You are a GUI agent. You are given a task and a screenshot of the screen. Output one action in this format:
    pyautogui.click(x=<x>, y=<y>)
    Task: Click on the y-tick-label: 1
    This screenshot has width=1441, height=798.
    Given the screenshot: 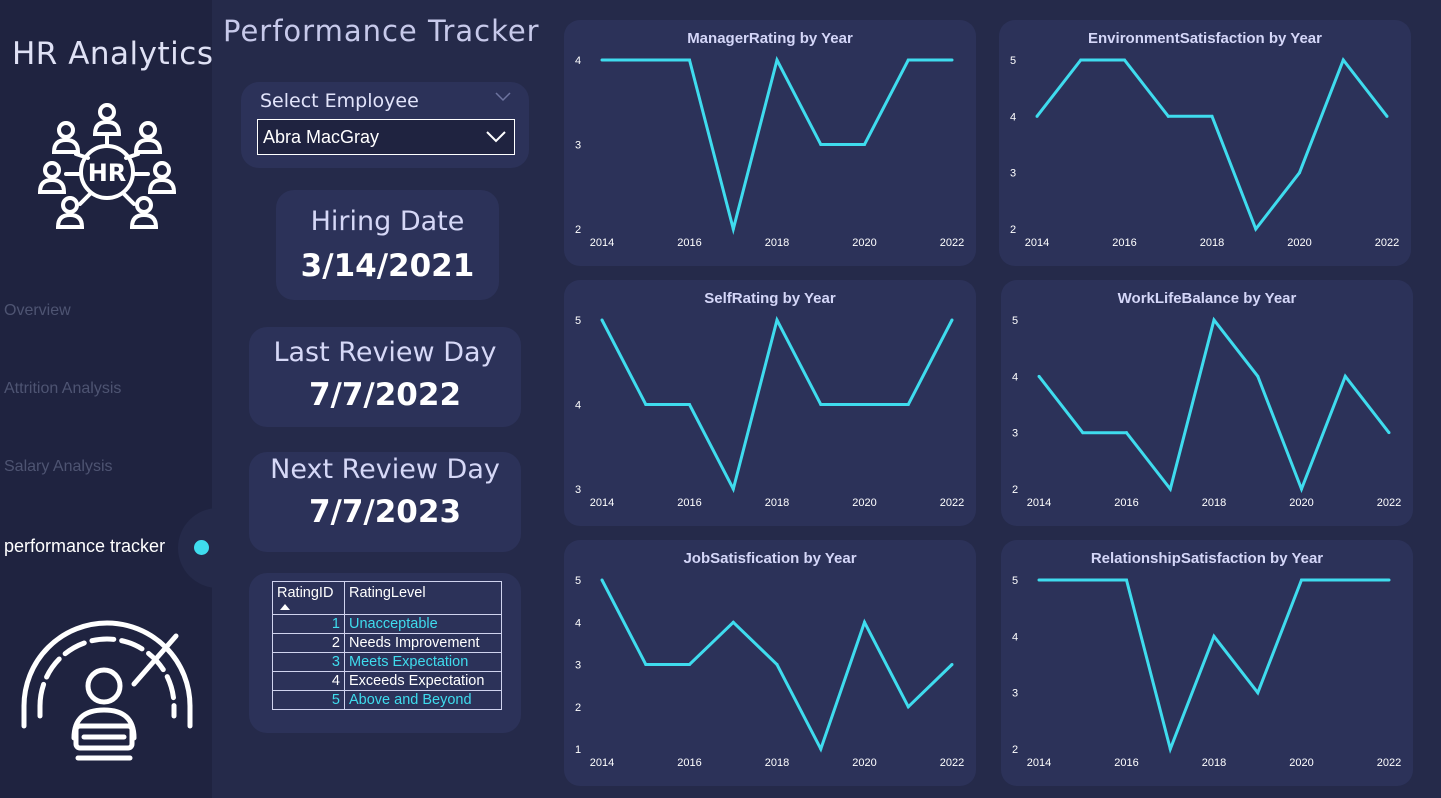 What is the action you would take?
    pyautogui.click(x=578, y=750)
    